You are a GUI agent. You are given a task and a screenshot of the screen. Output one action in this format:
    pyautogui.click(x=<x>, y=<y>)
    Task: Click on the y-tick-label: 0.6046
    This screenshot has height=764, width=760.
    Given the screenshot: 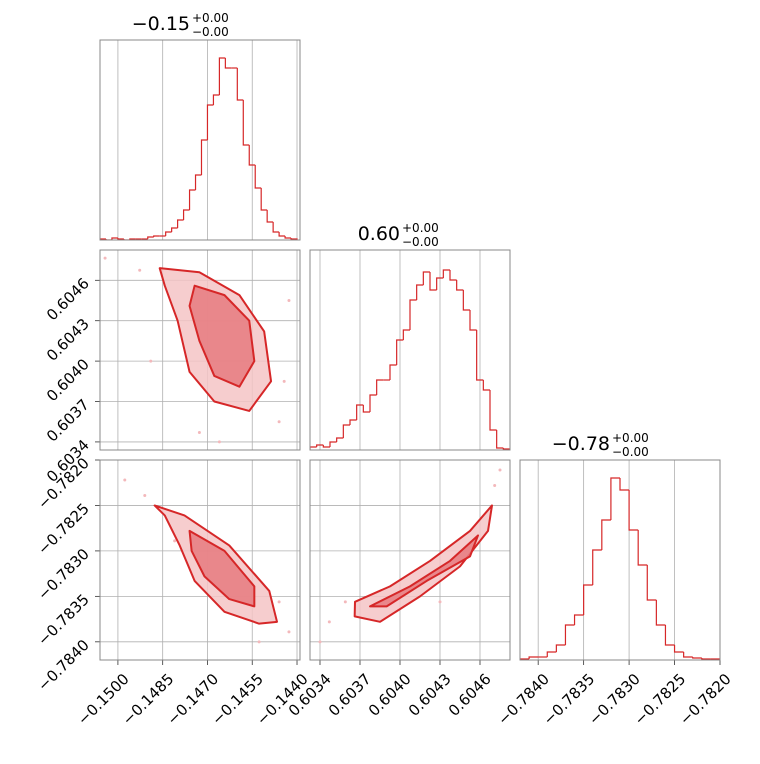 What is the action you would take?
    pyautogui.click(x=68, y=299)
    